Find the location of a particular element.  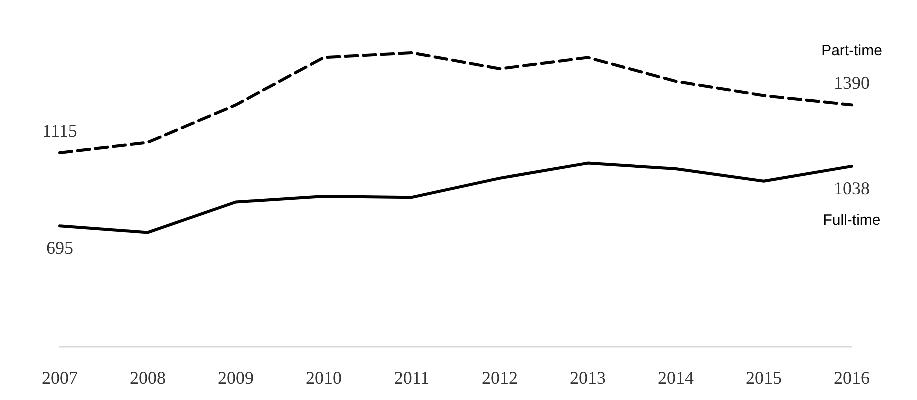

x-tick-label: 2013 is located at coordinates (588, 378).